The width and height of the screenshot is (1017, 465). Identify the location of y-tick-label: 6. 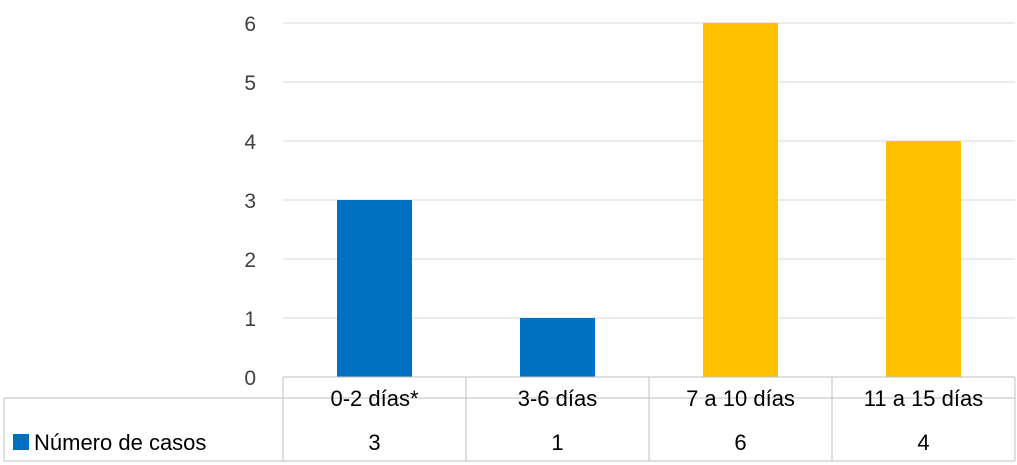
(250, 24).